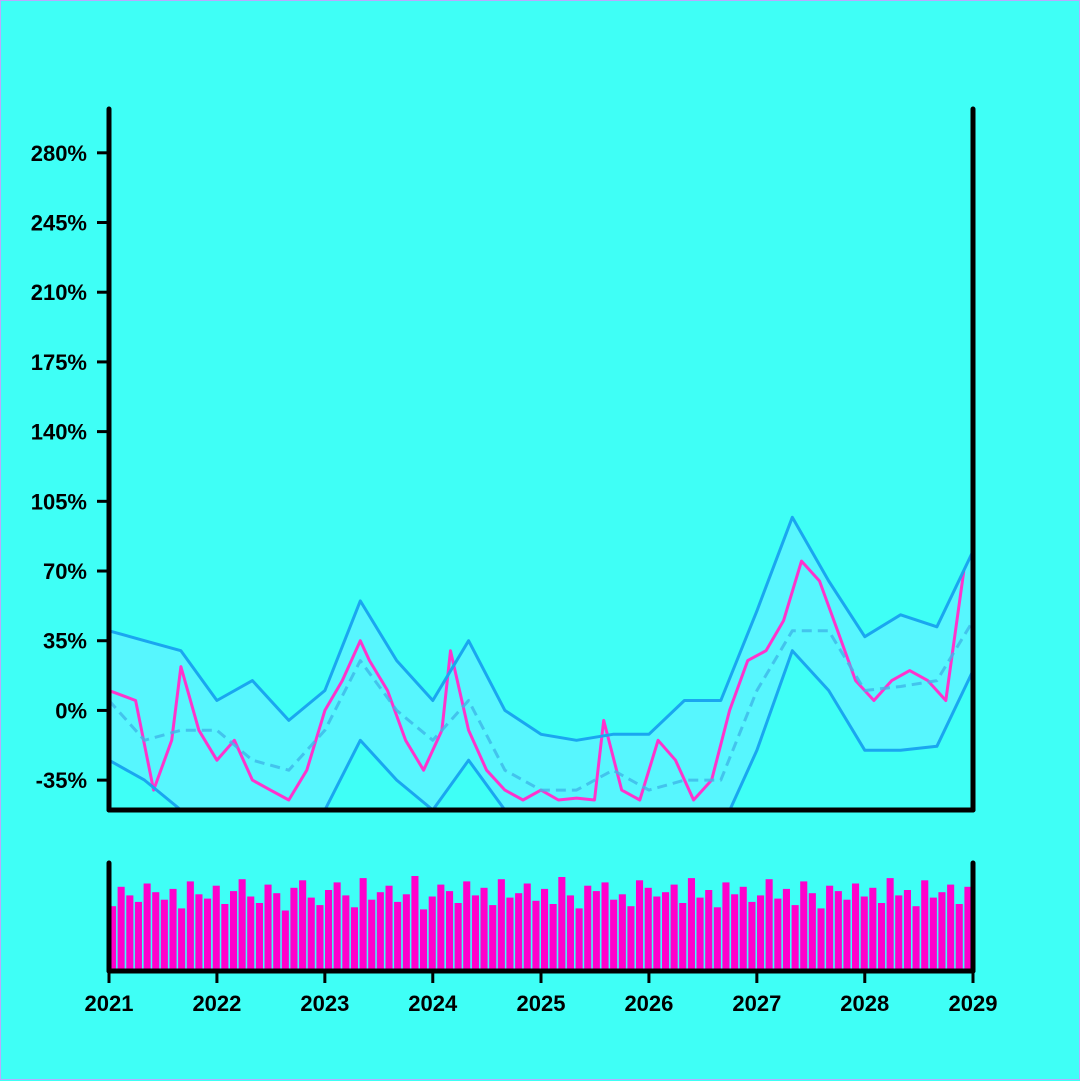 This screenshot has width=1080, height=1081. What do you see at coordinates (541, 729) in the screenshot?
I see `series-lower-band-line` at bounding box center [541, 729].